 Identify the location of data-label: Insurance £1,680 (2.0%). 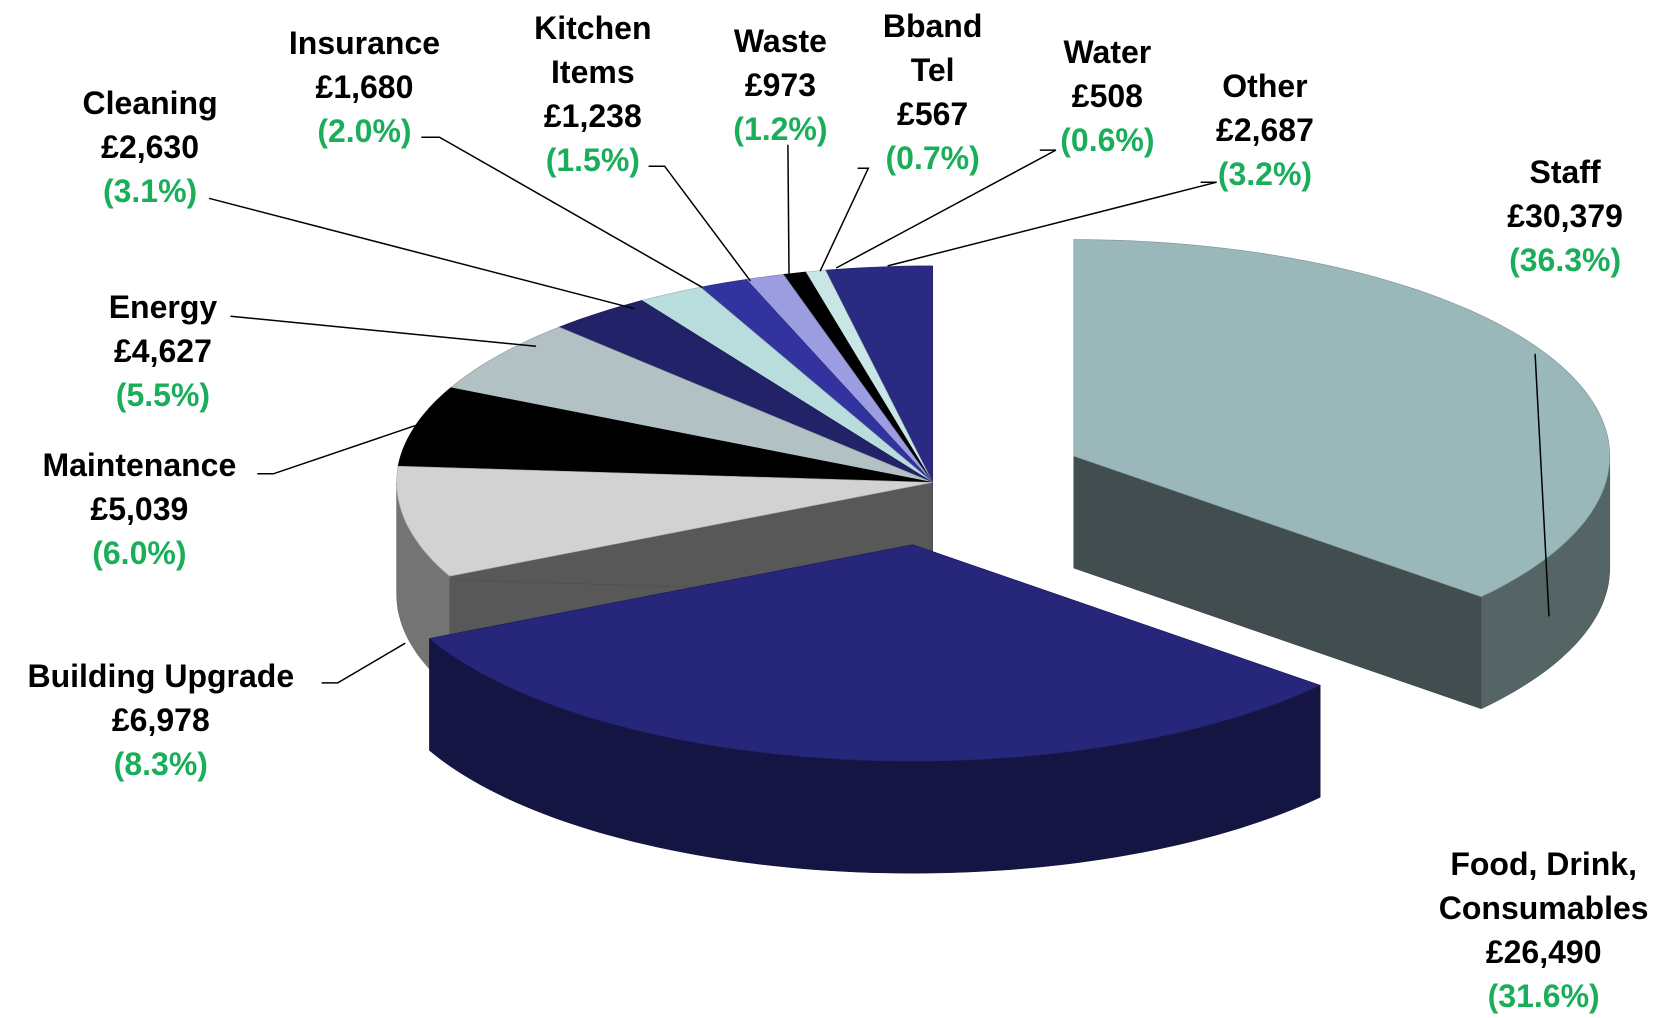
(364, 87).